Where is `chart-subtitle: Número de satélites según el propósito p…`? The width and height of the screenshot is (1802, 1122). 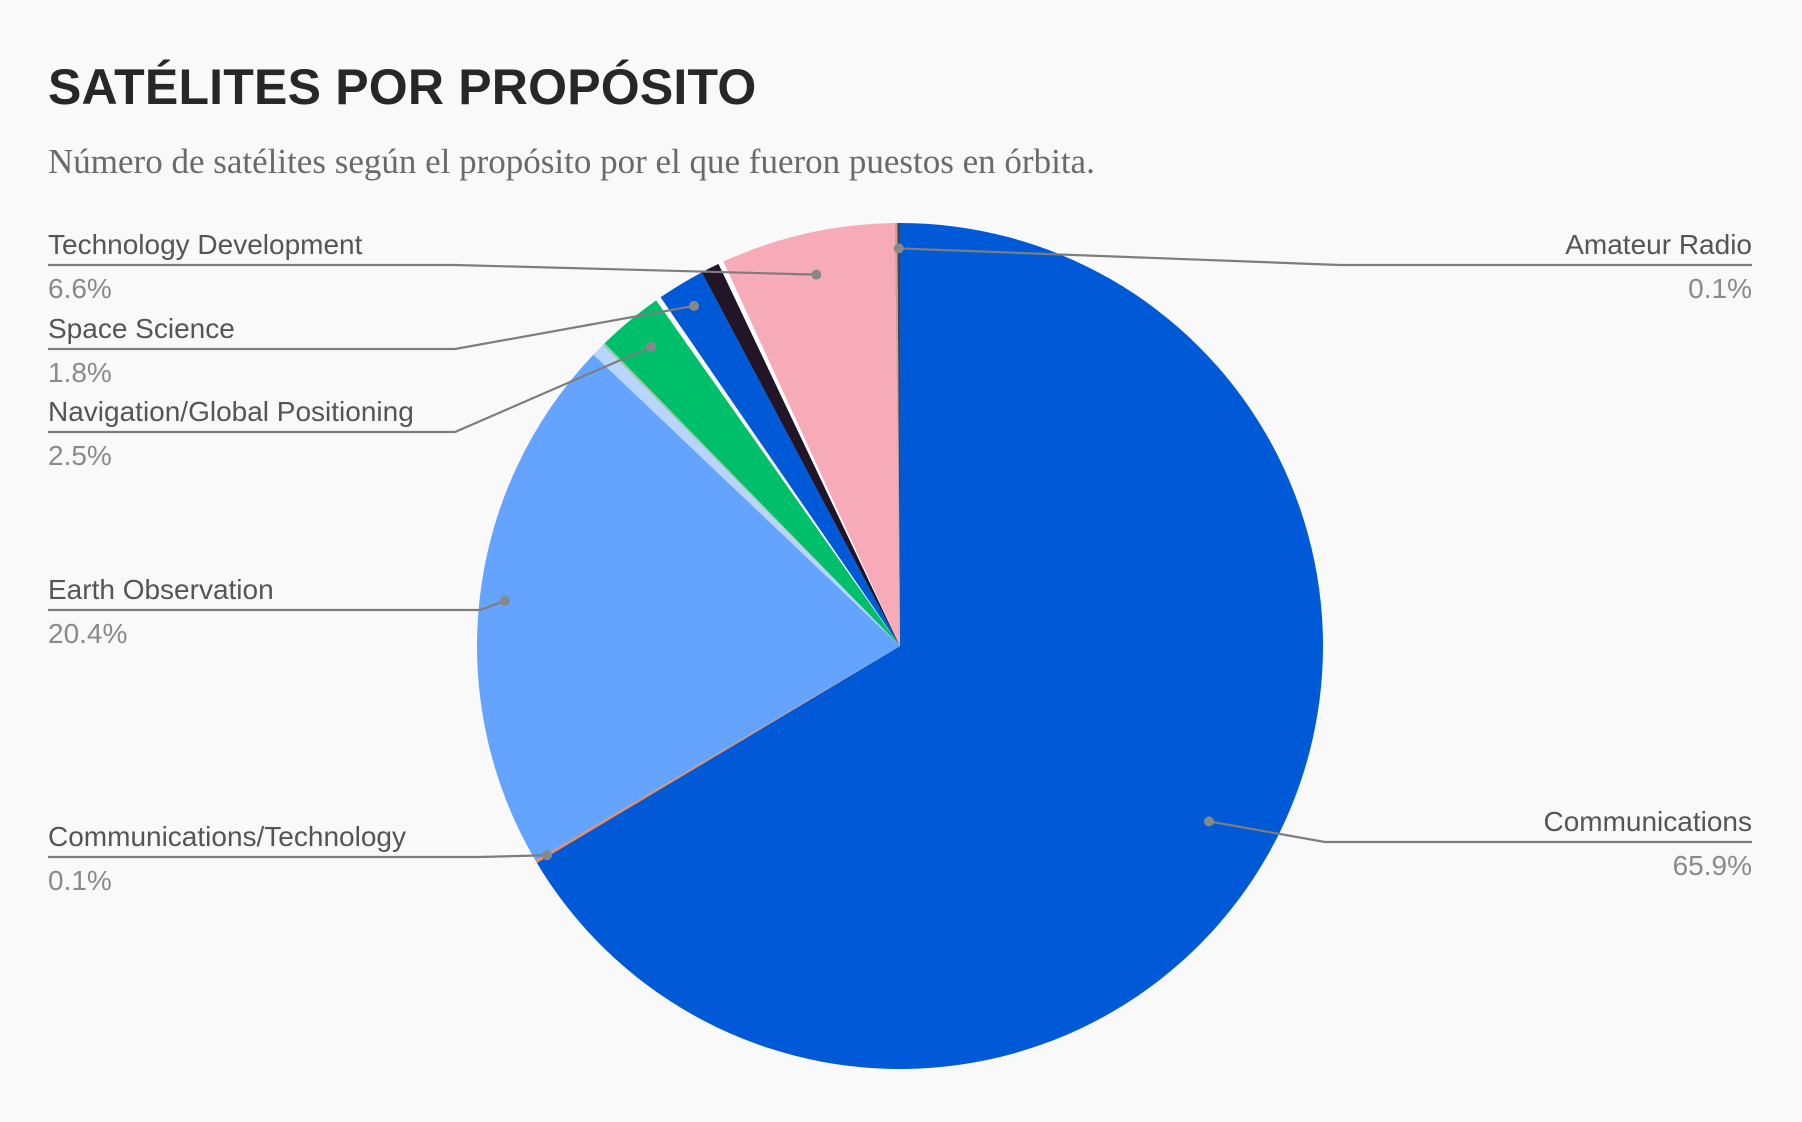 chart-subtitle: Número de satélites según el propósito p… is located at coordinates (571, 161).